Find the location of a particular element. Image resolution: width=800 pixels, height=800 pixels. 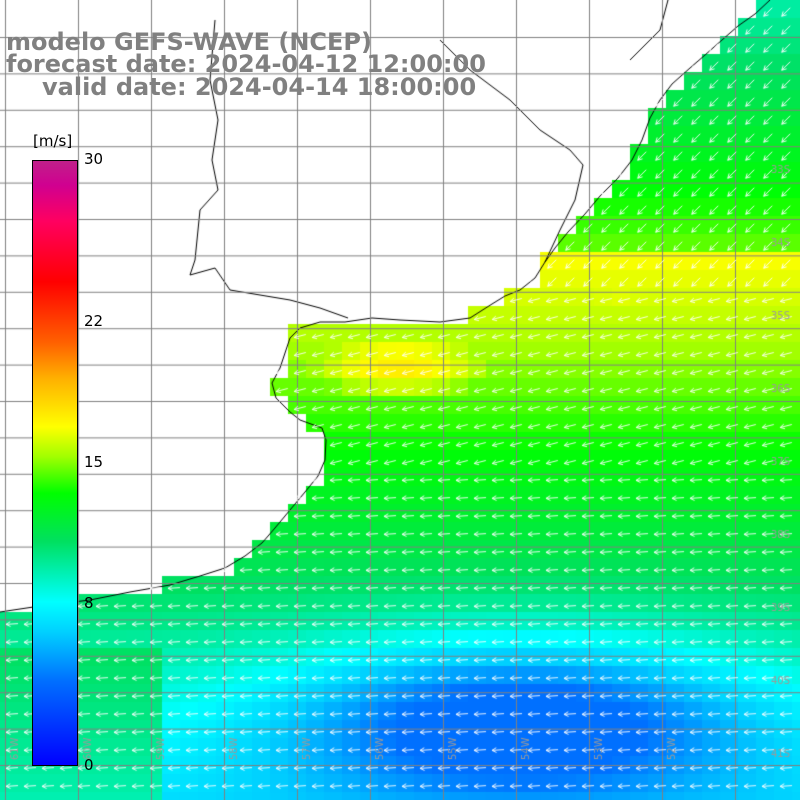

title-forecast-date: forecast date: 2024-04-12 12:00:00 is located at coordinates (246, 64).